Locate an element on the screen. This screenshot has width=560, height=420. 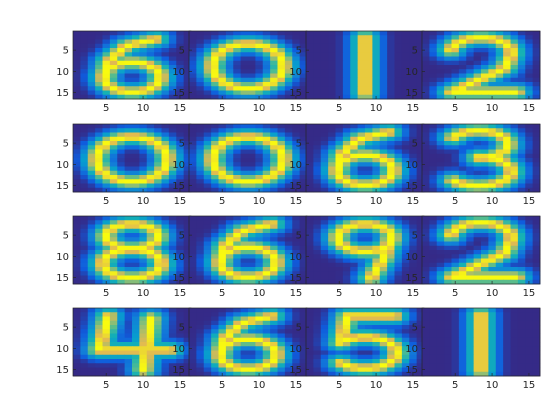
y-tick-label: 10 is located at coordinates (178, 165).